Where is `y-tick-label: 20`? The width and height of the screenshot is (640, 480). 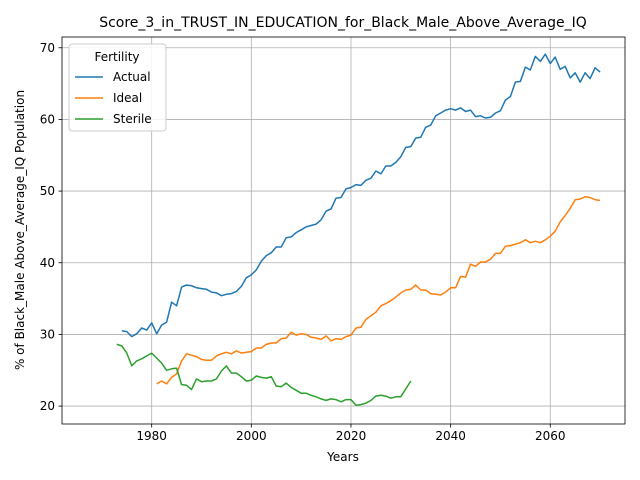 y-tick-label: 20 is located at coordinates (47, 406).